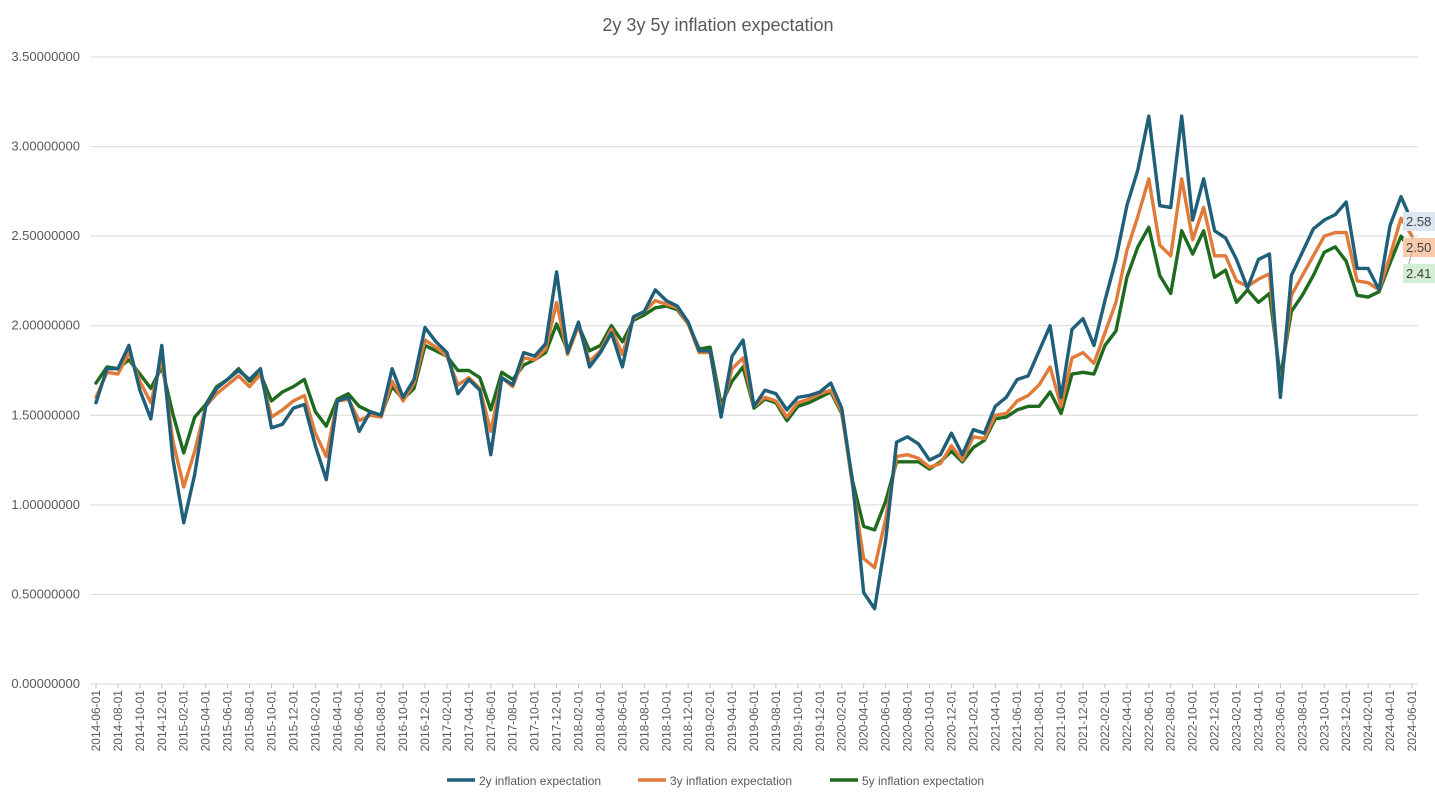  I want to click on y-tick-label: 0.00000000, so click(45, 683).